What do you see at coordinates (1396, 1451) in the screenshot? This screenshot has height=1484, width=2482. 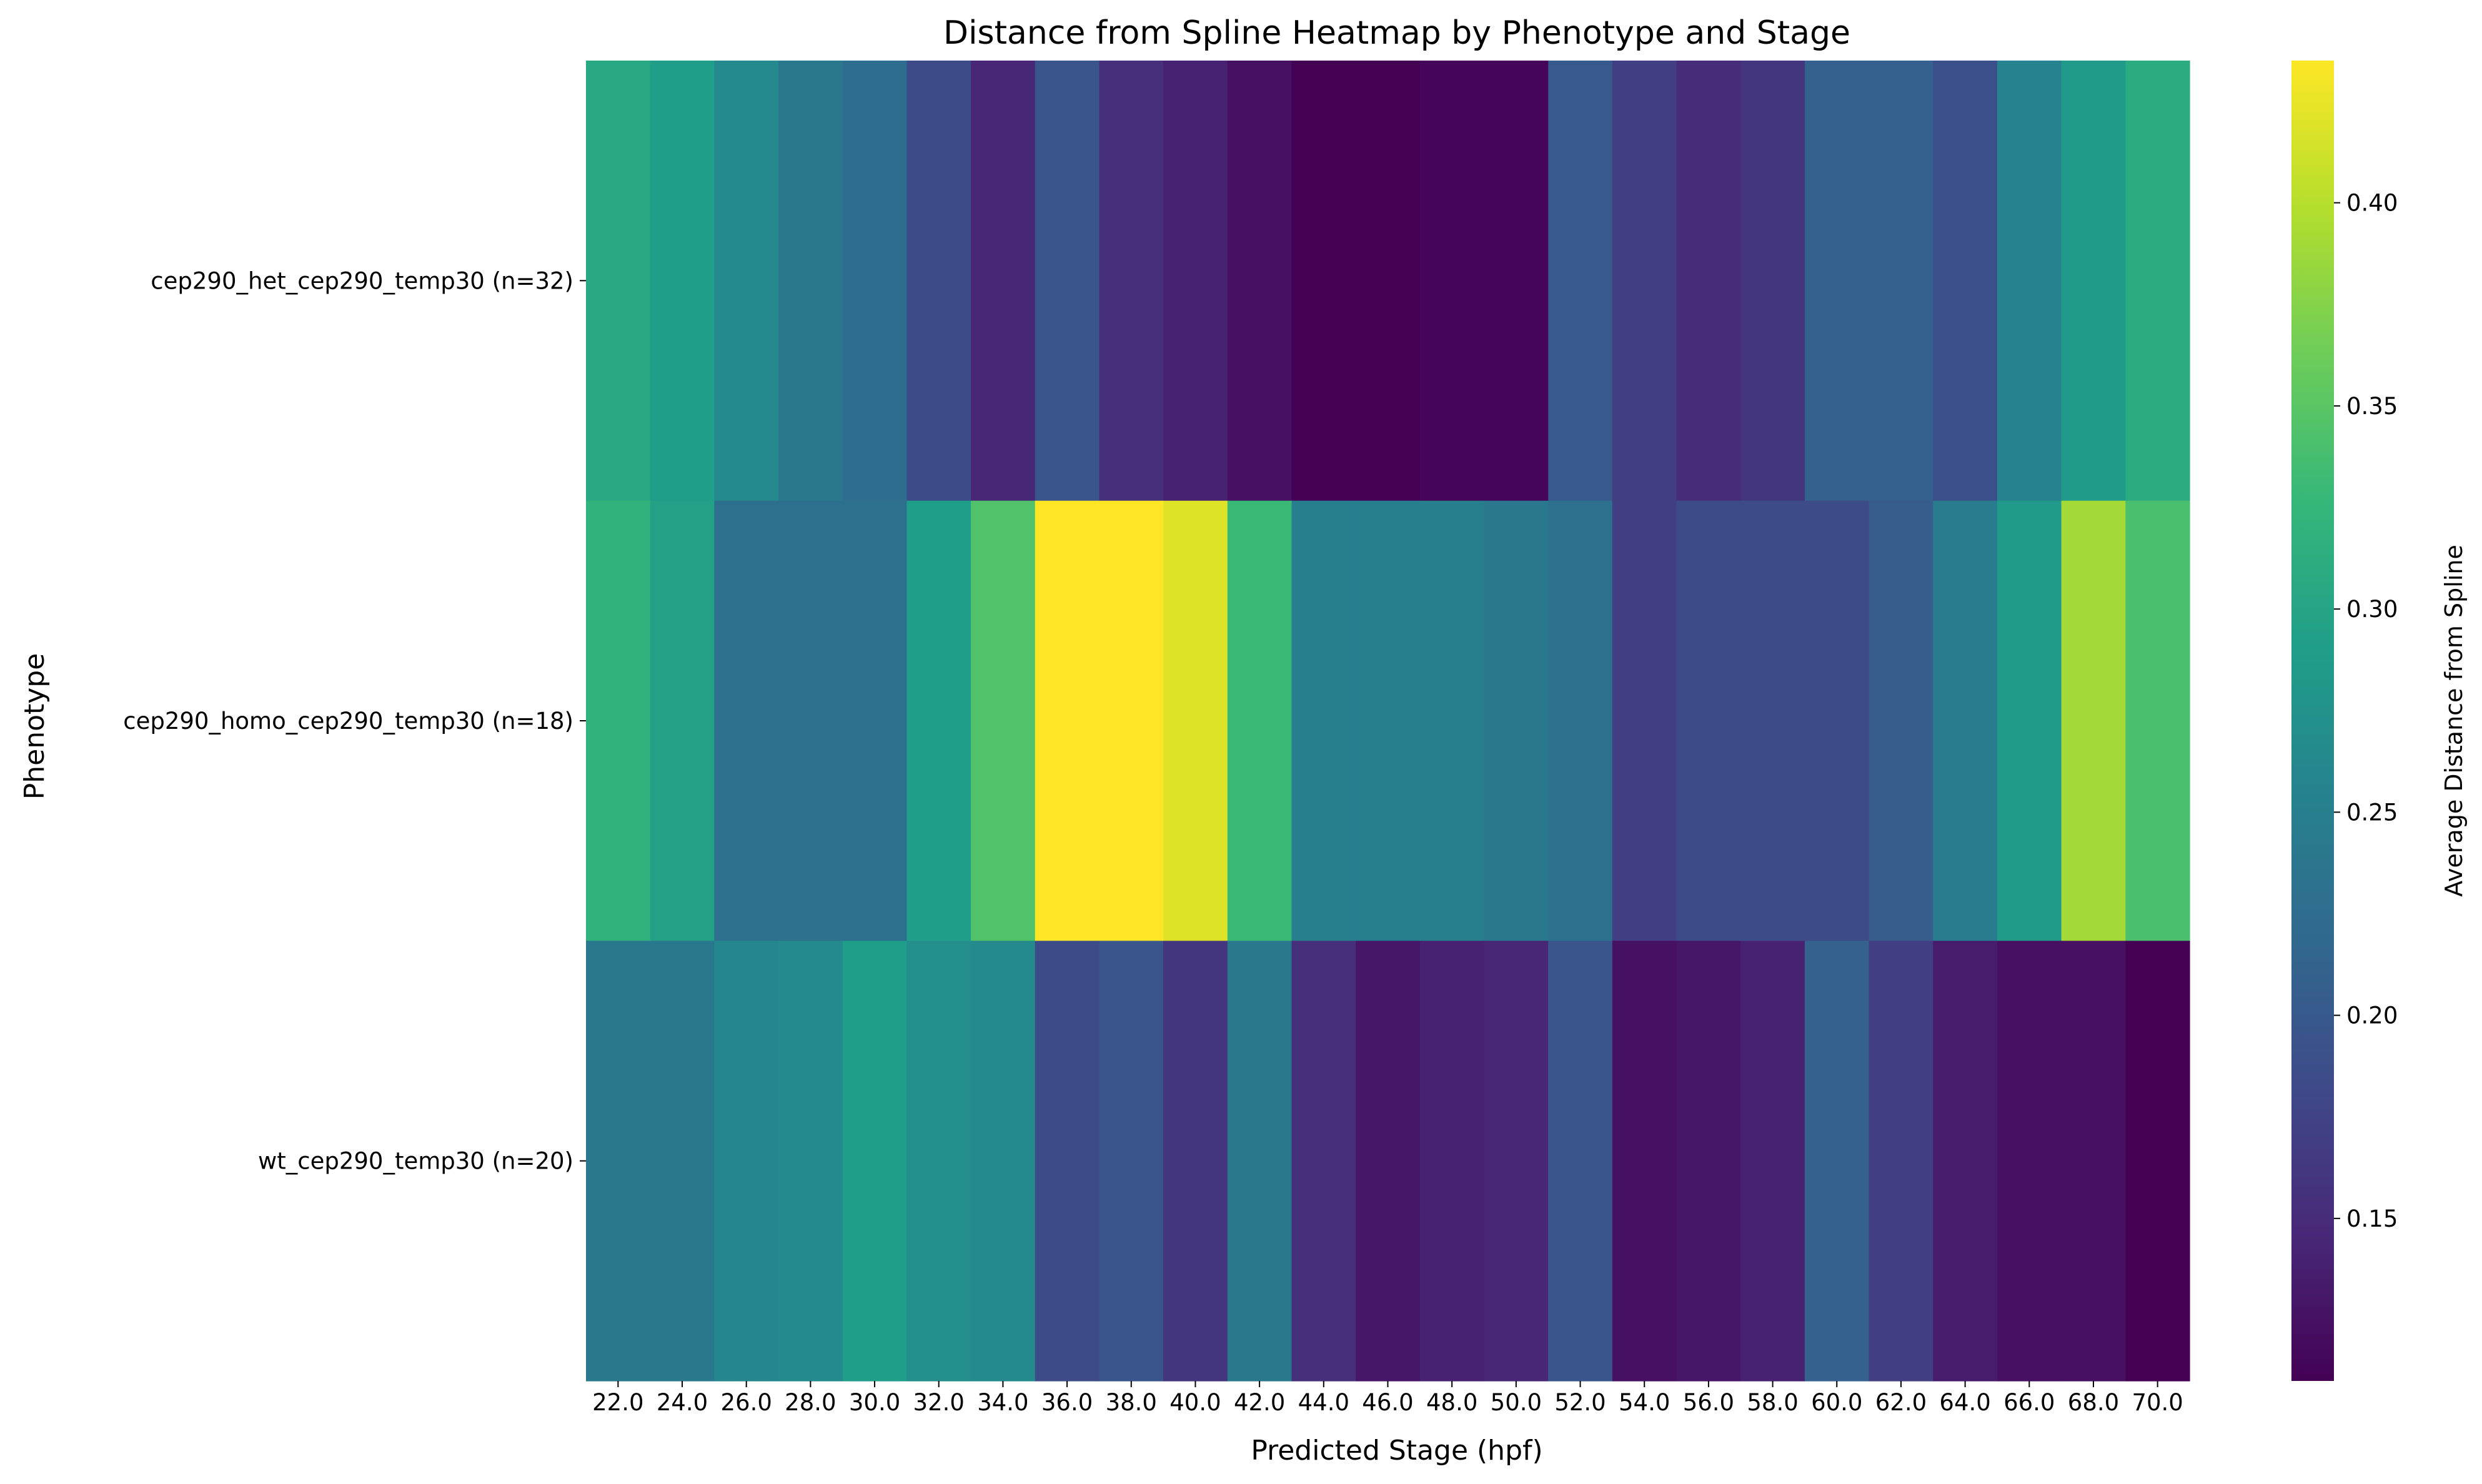 I see `x-axis-label: Predicted Stage (hpf)` at bounding box center [1396, 1451].